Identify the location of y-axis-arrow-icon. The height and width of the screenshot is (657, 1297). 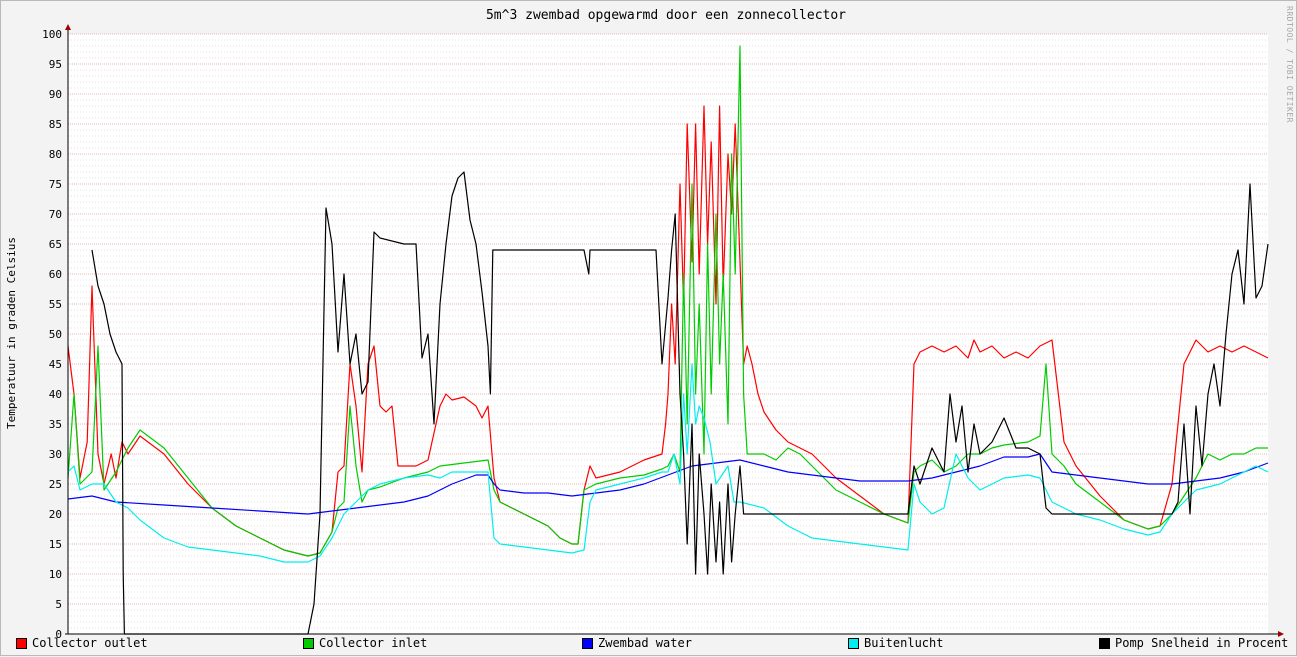
(68, 27).